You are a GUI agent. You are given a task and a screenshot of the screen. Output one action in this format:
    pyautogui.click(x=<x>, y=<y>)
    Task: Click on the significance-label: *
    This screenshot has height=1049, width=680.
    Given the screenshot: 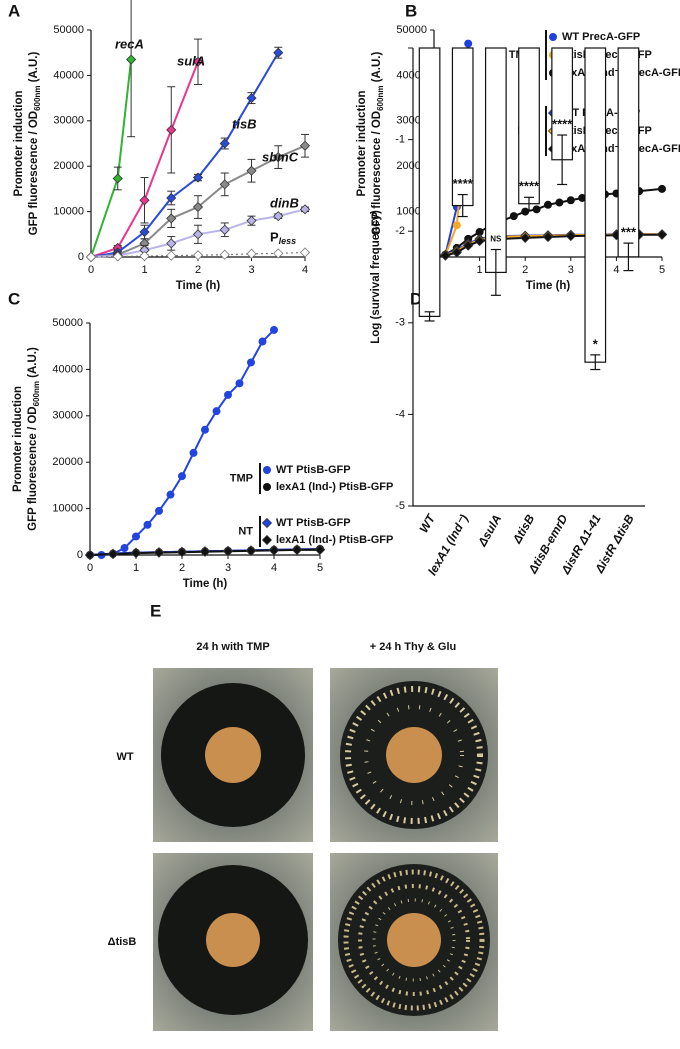 What is the action you would take?
    pyautogui.click(x=596, y=343)
    